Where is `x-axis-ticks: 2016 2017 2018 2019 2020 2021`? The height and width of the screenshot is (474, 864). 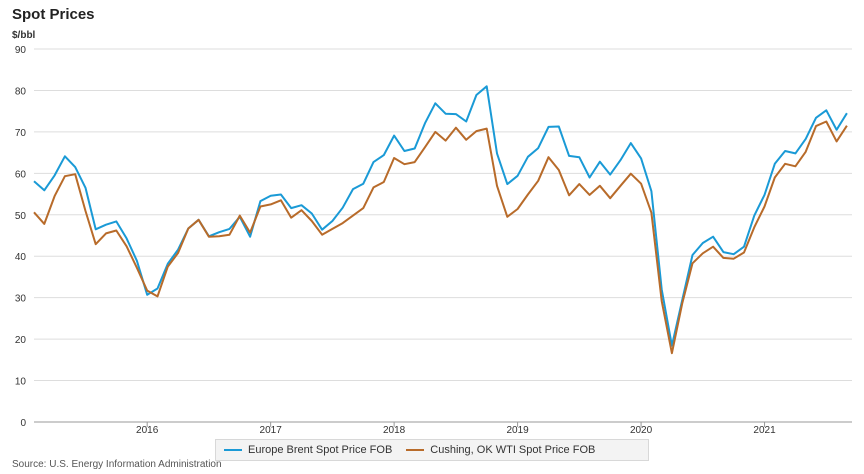
x-axis-ticks: 2016 2017 2018 2019 2020 2021 is located at coordinates (456, 429).